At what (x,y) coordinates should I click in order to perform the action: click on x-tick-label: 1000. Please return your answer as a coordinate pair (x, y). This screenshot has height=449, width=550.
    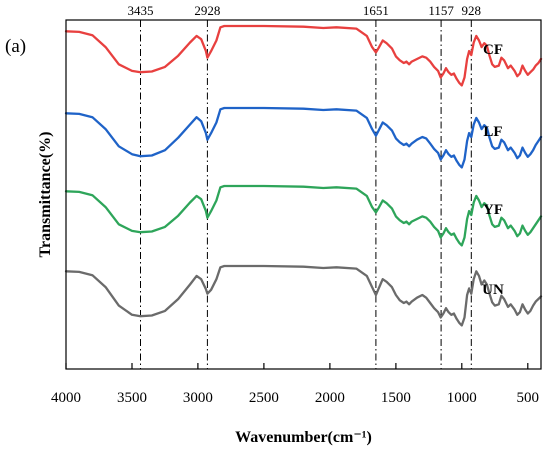
    Looking at the image, I should click on (462, 398).